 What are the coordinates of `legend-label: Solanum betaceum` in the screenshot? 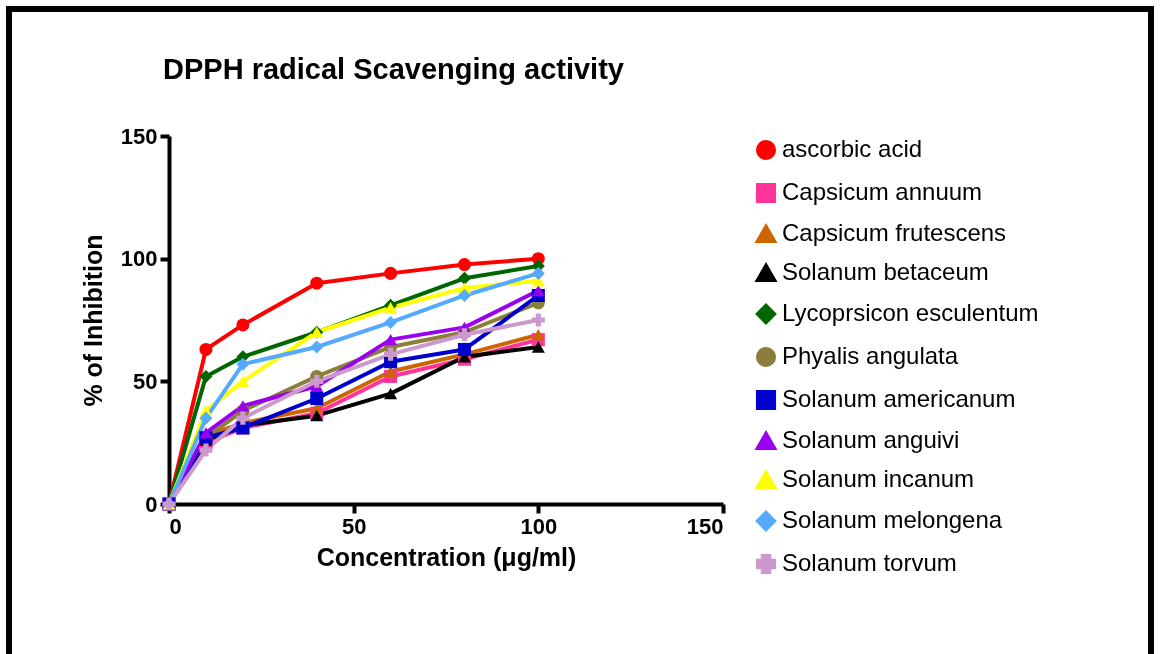 It's located at (885, 271).